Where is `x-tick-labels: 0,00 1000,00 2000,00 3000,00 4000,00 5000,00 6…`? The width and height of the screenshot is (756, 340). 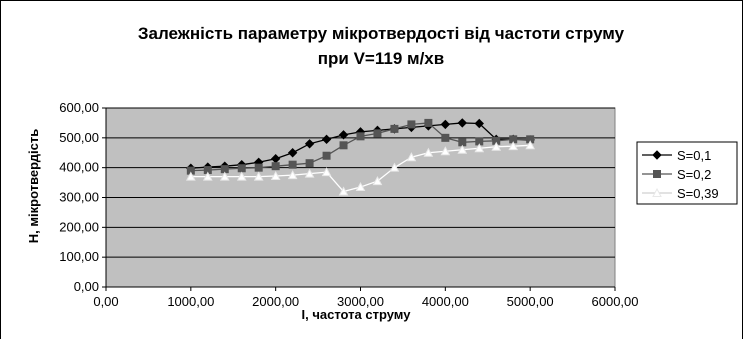
x-tick-labels: 0,00 1000,00 2000,00 3000,00 4000,00 5000,00 6… is located at coordinates (366, 298).